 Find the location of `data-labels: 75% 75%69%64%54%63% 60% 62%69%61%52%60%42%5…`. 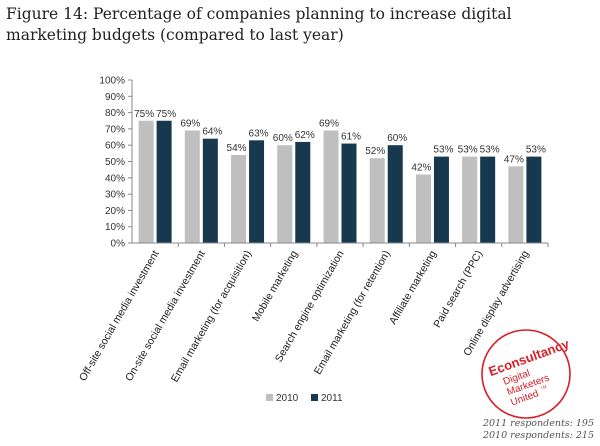

data-labels: 75% 75%69%64%54%63% 60% 62%69%61%52%60%42%5… is located at coordinates (340, 141).